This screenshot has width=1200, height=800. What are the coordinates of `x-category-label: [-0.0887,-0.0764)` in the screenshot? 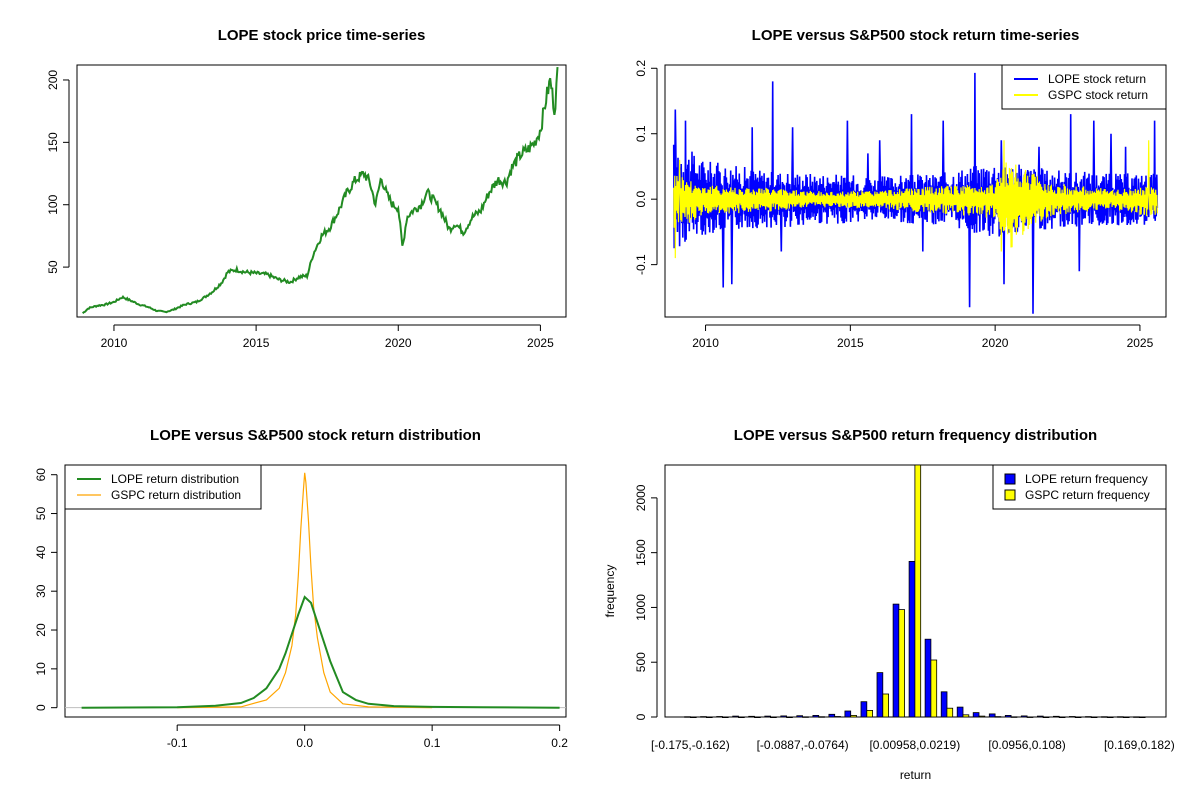 It's located at (803, 745).